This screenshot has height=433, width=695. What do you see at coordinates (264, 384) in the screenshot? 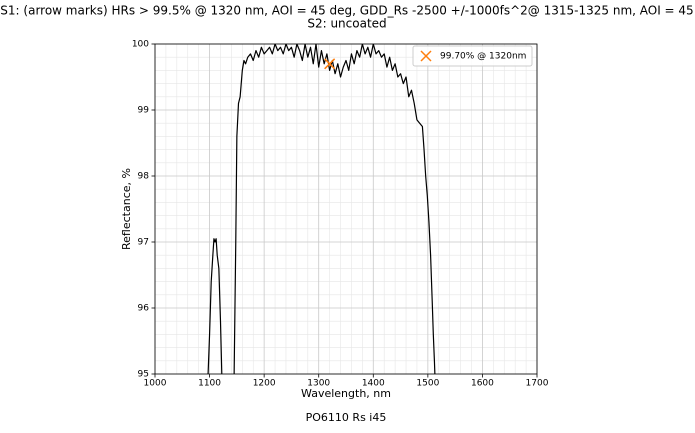
I see `x-tick-label: 1200` at bounding box center [264, 384].